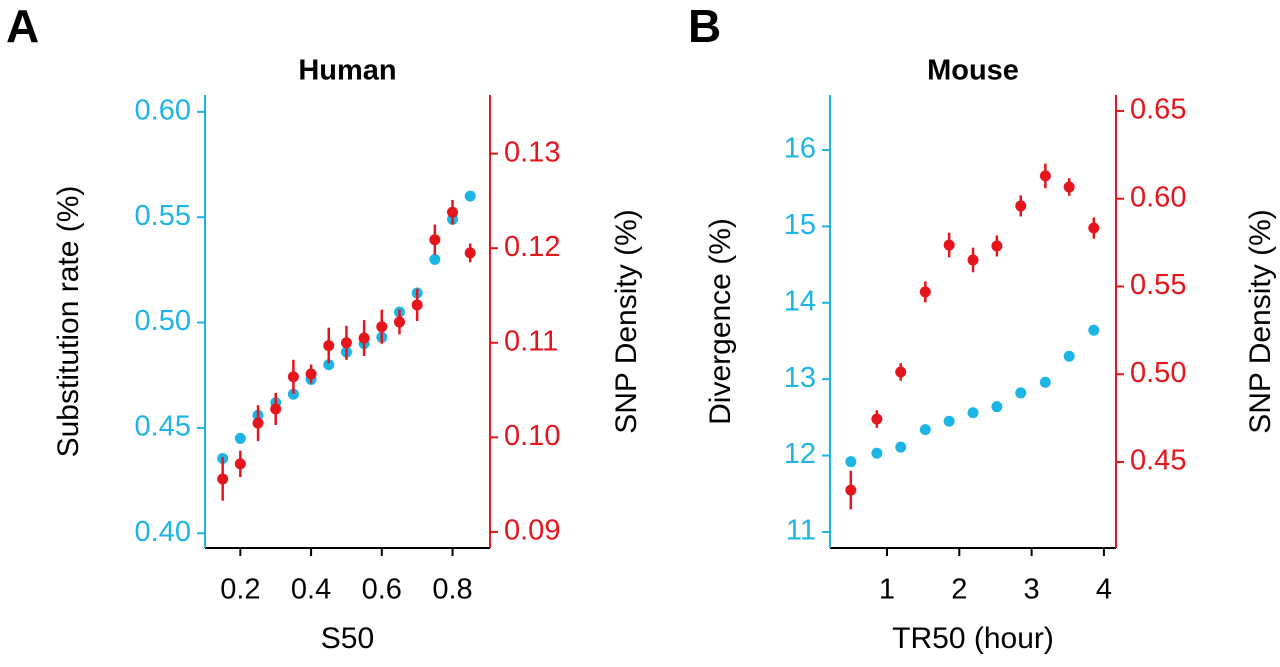 Image resolution: width=1280 pixels, height=667 pixels. Describe the element at coordinates (163, 111) in the screenshot. I see `y-tick-label: 0.60` at that location.